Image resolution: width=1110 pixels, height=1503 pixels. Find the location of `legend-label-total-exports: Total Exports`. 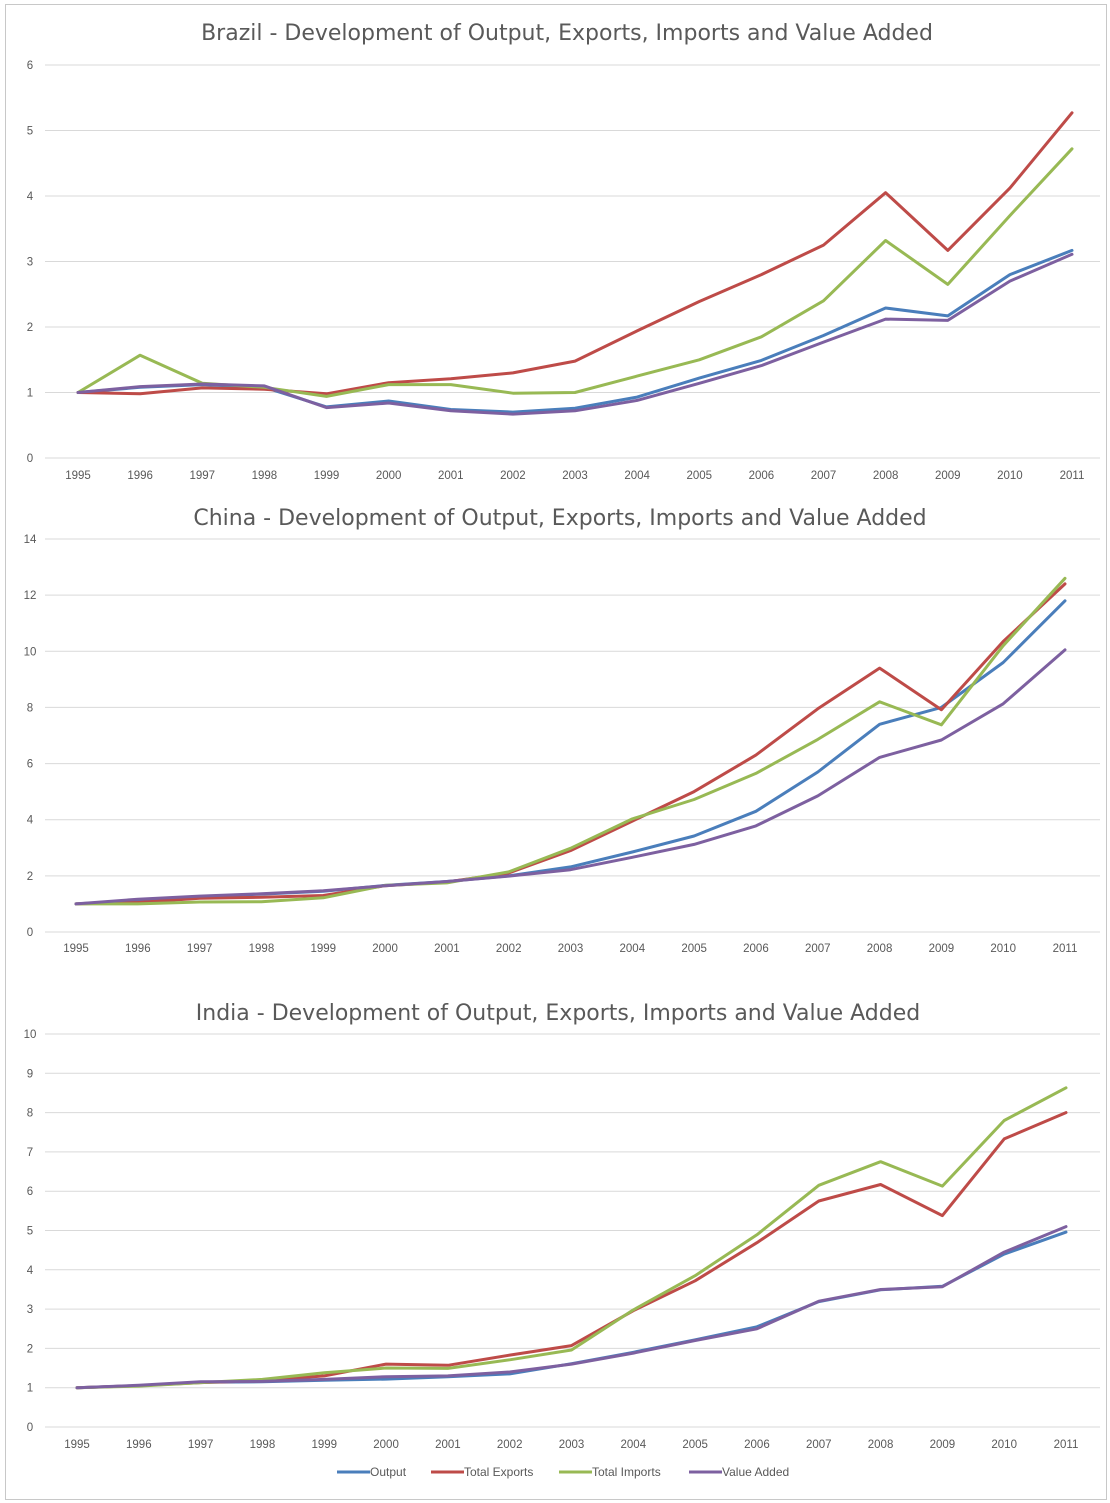

legend-label-total-exports: Total Exports is located at coordinates (498, 1472).